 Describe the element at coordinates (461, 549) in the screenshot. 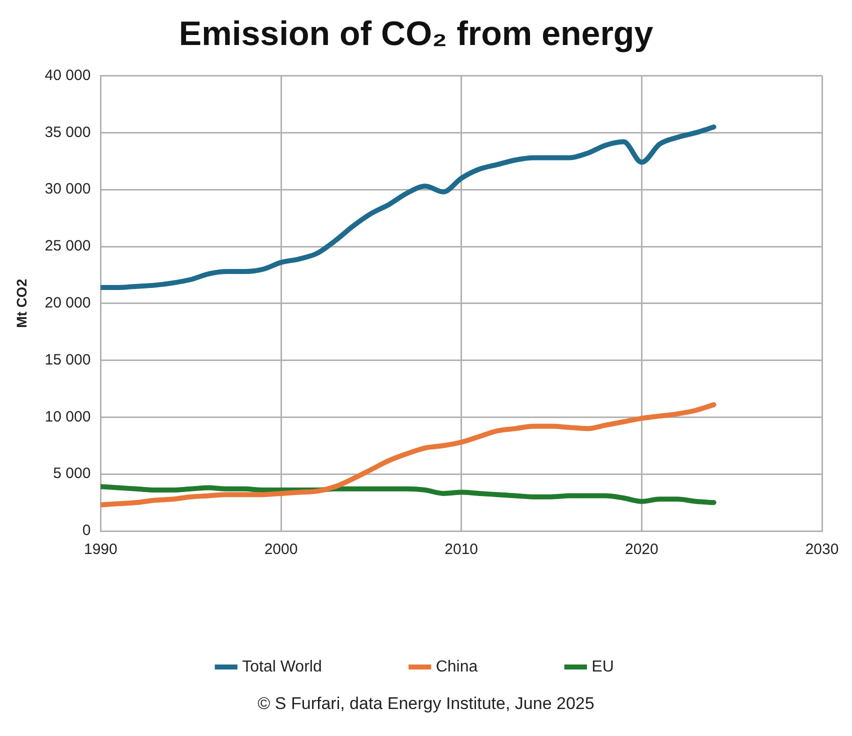

I see `x-tick-label: 2010` at that location.